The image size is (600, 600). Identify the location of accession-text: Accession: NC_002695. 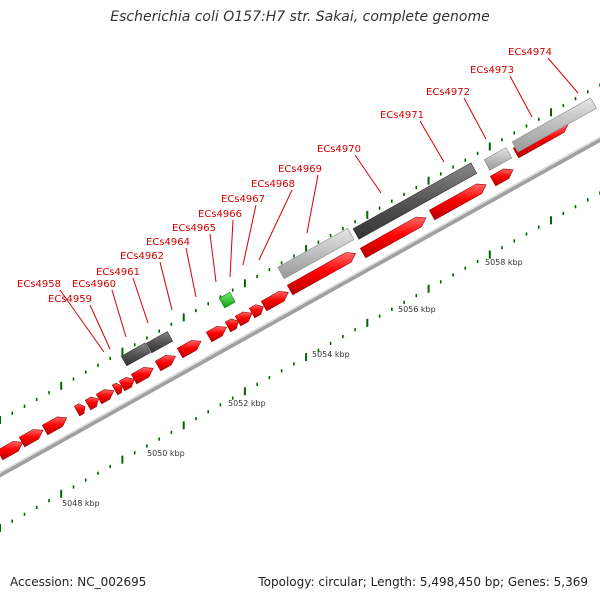
(78, 582).